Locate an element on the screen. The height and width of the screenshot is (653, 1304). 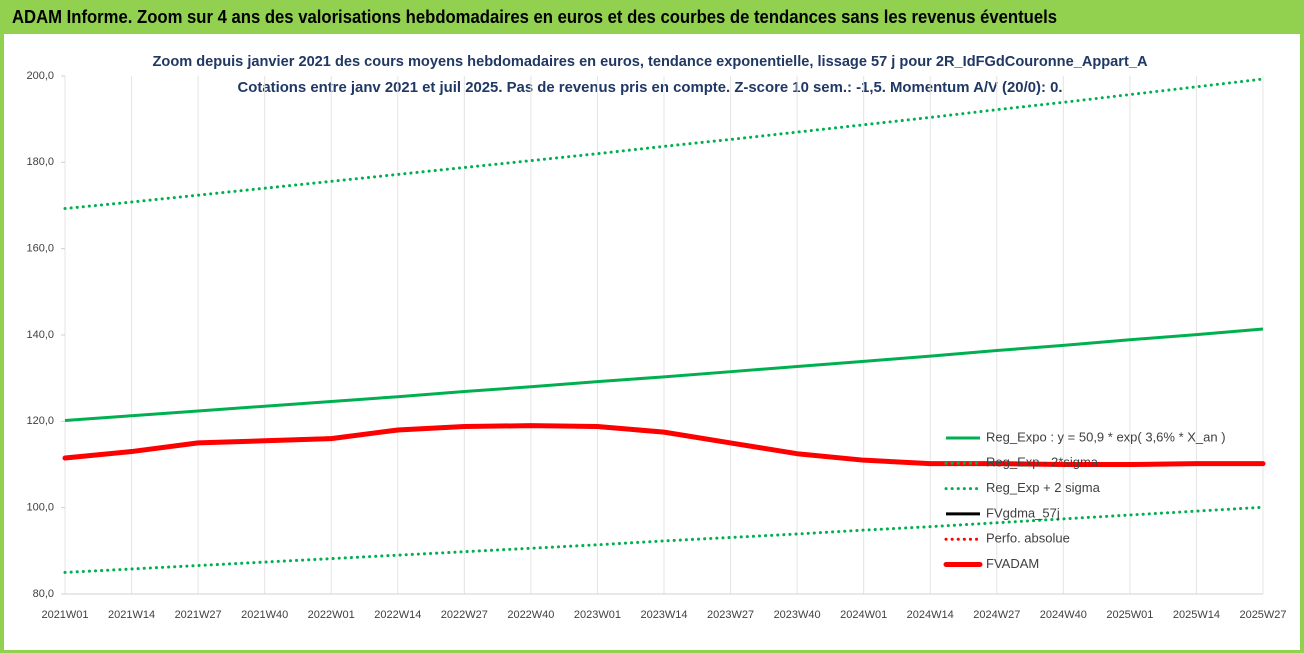
x-tick-label: 2021W27 is located at coordinates (198, 615).